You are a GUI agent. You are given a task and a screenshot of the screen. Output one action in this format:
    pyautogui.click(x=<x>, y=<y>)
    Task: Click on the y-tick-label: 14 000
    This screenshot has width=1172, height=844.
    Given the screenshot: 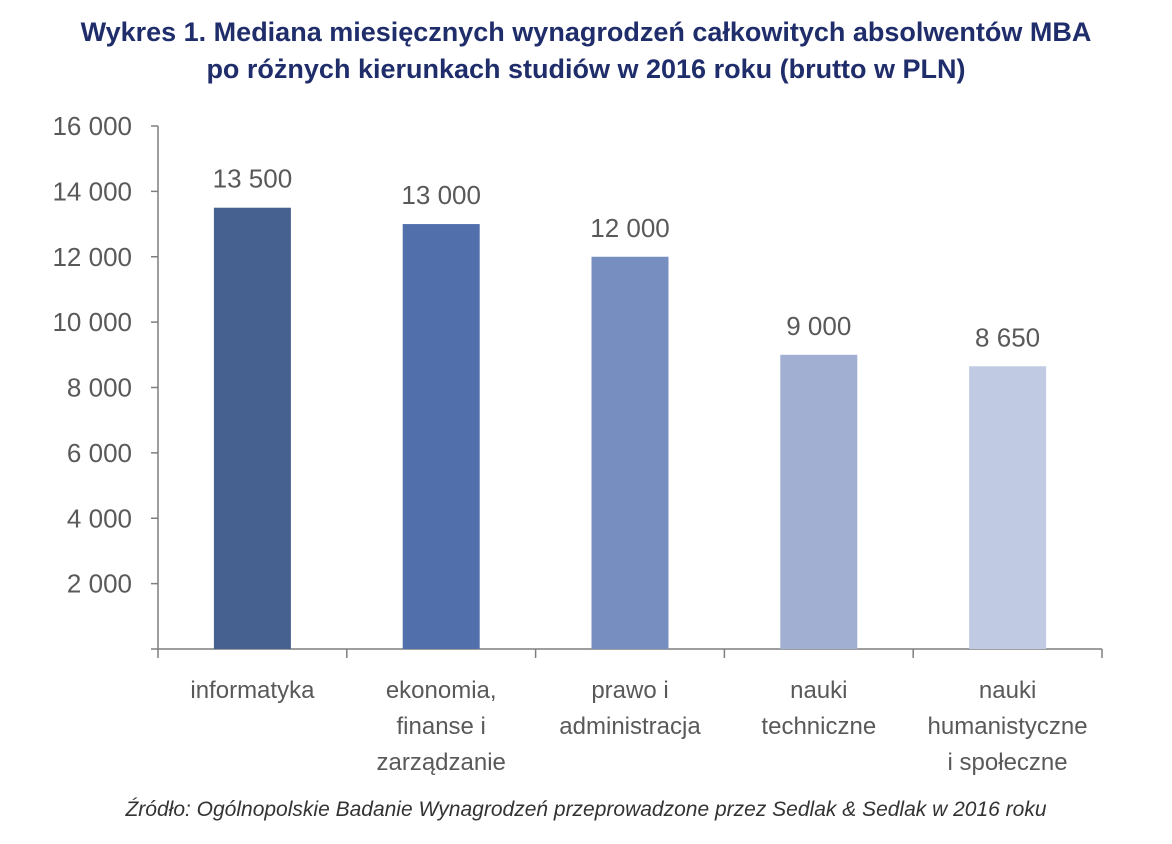 What is the action you would take?
    pyautogui.click(x=92, y=191)
    